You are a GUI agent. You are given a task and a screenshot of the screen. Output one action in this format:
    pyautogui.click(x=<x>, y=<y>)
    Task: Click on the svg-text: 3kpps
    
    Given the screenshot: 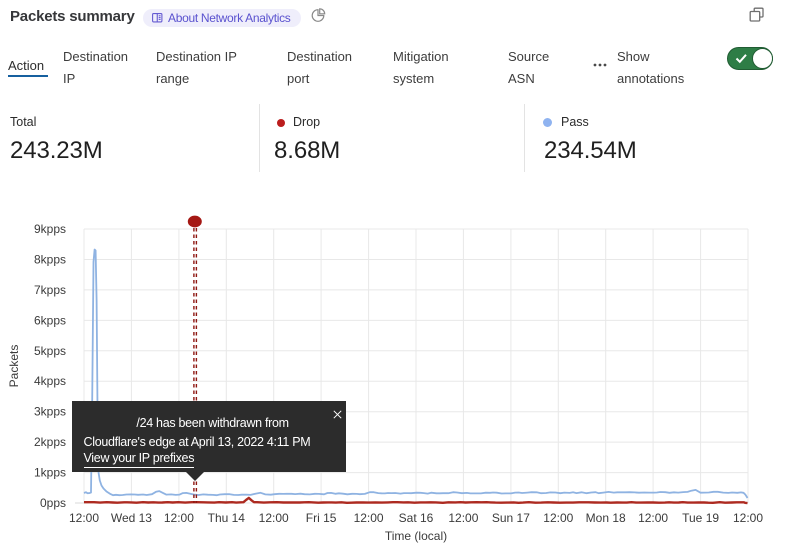 What is the action you would take?
    pyautogui.click(x=50, y=412)
    